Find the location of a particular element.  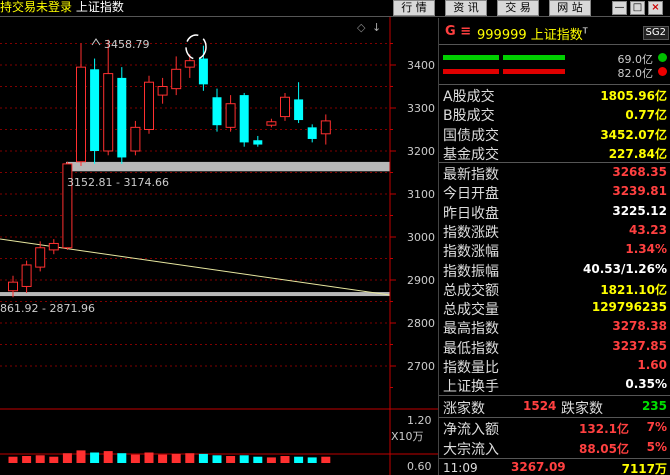

trend-line is located at coordinates (195, 267).